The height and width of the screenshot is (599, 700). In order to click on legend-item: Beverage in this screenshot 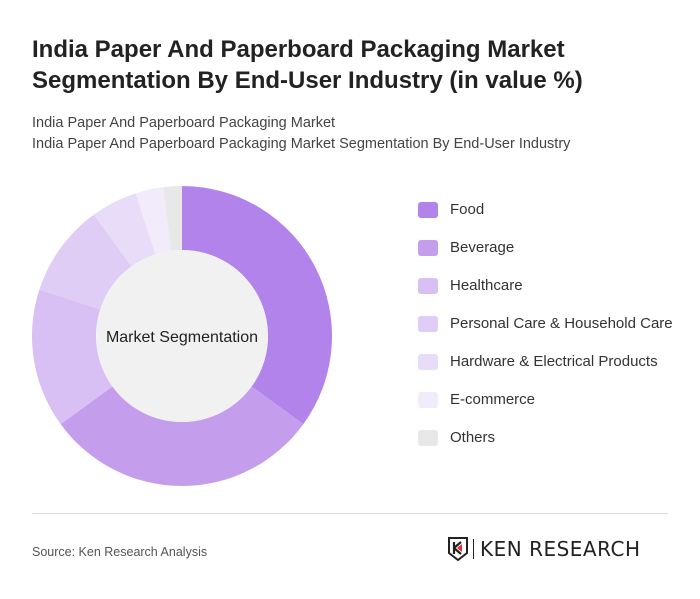, I will do `click(553, 247)`.